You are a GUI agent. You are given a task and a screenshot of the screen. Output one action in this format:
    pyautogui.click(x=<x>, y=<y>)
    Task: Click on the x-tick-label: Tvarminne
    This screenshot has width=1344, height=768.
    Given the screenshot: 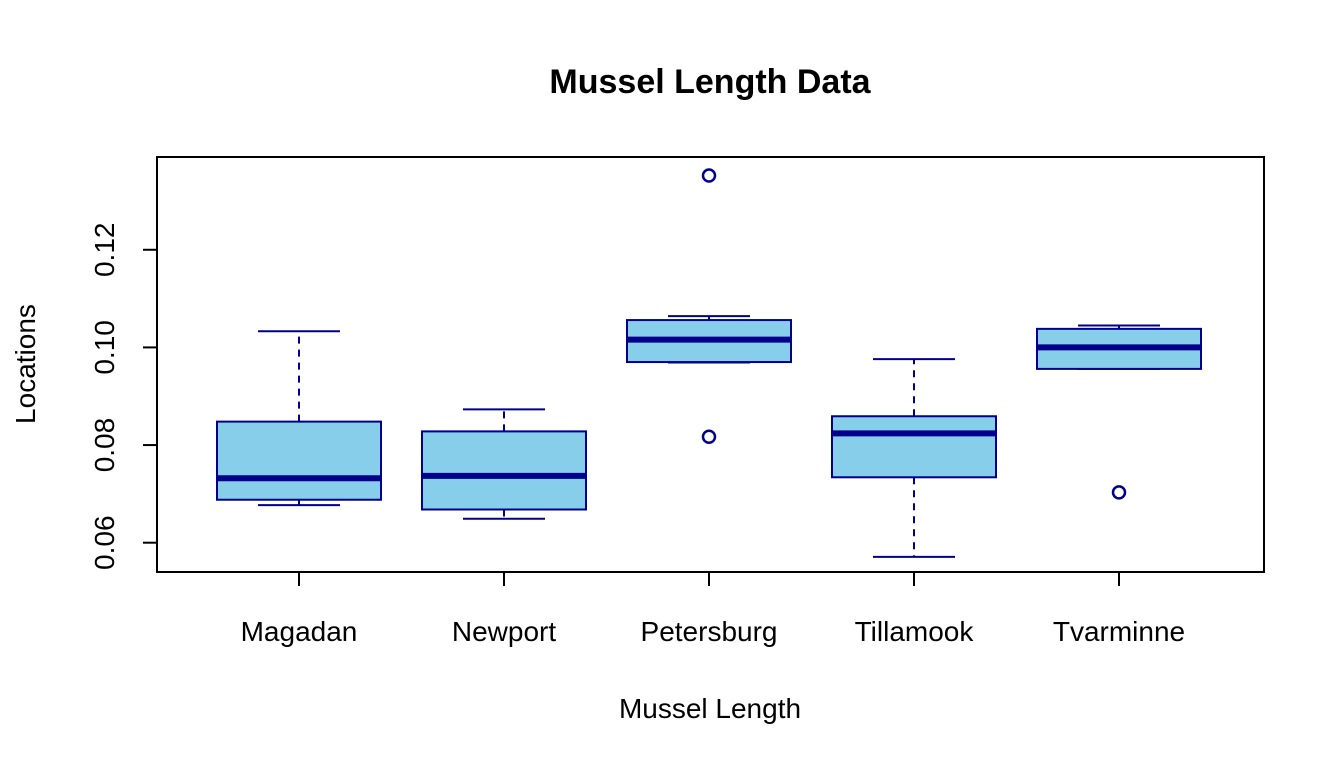 What is the action you would take?
    pyautogui.click(x=1119, y=631)
    